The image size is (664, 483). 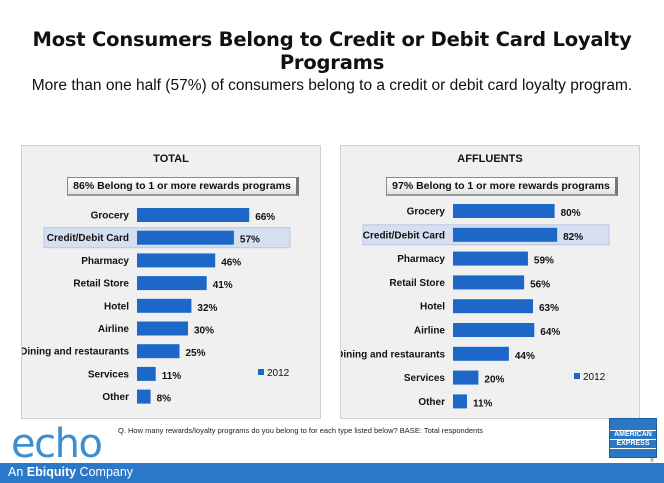 What do you see at coordinates (164, 399) in the screenshot?
I see `data-label: 8%` at bounding box center [164, 399].